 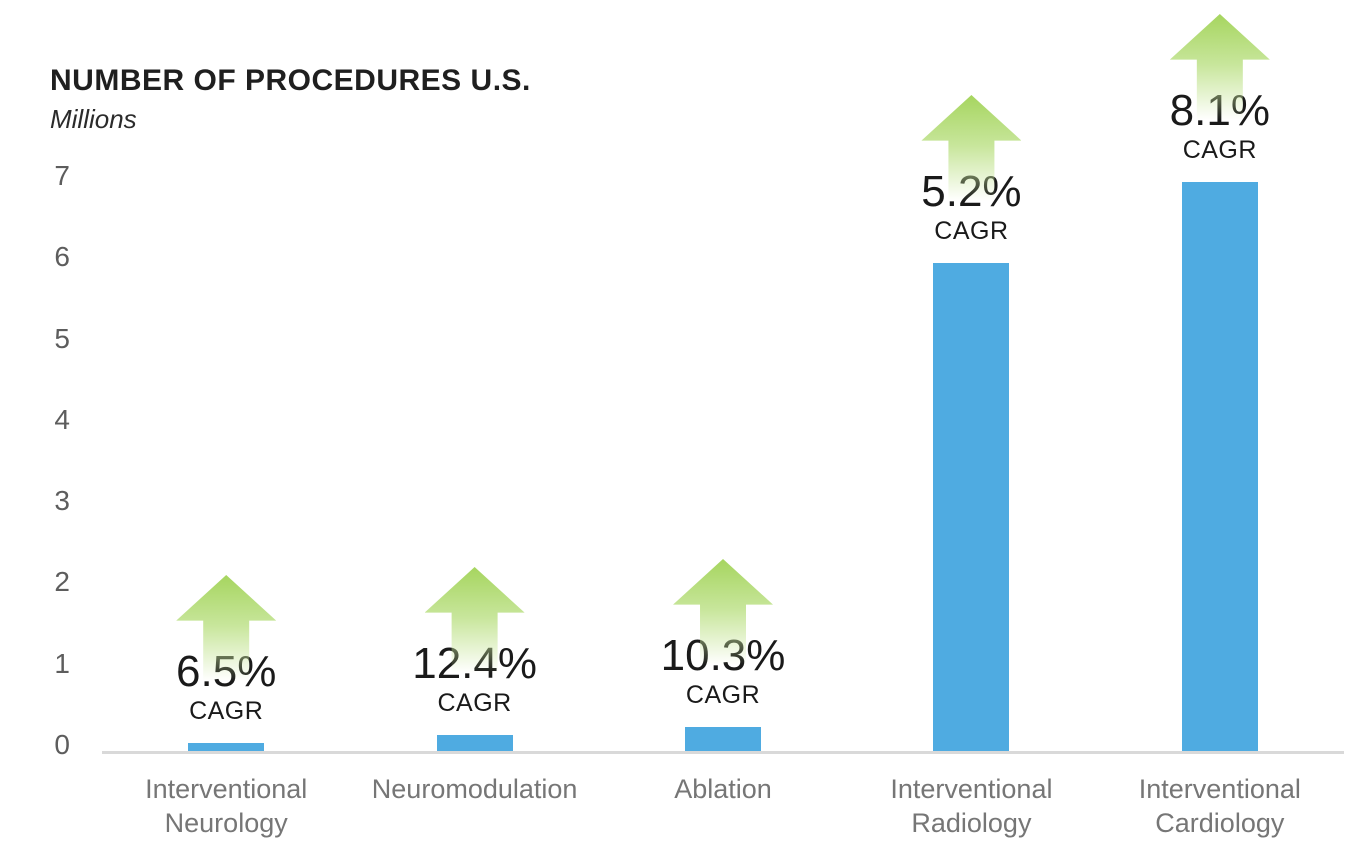 I want to click on annotation-block: 10.3% CAGR, so click(x=723, y=634).